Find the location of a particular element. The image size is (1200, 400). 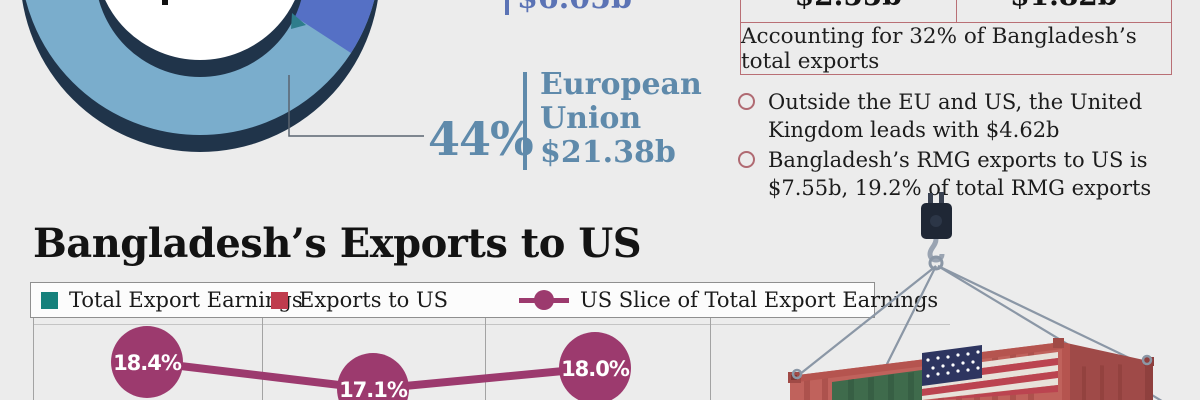

callout-label: European Union $21.38b is located at coordinates (621, 119).